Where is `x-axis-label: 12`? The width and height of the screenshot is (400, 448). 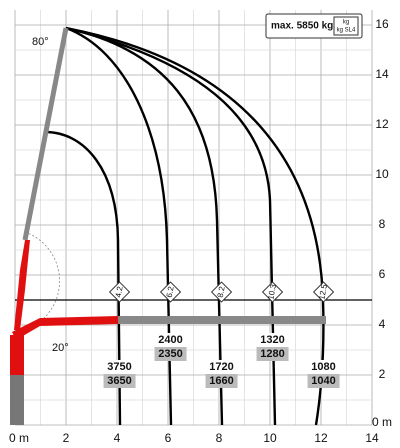
x-axis-label: 12 is located at coordinates (321, 438).